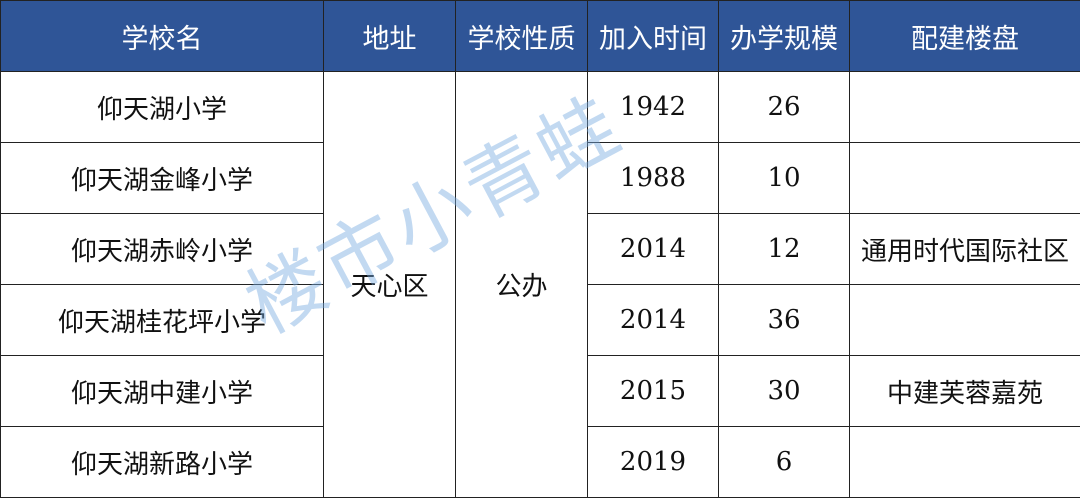  I want to click on estate: 通用时代国际社区, so click(964, 249).